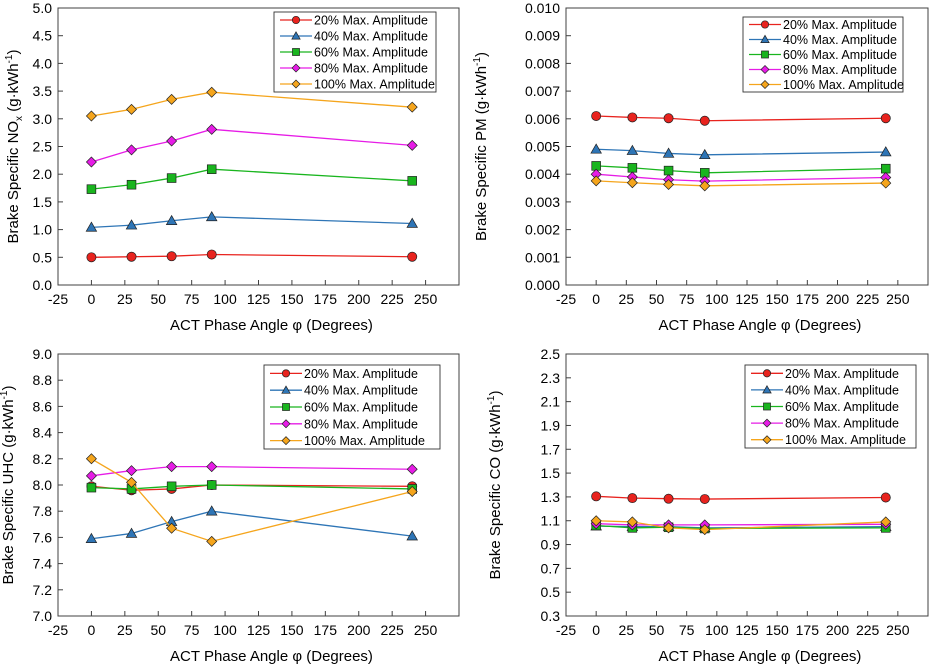 Image resolution: width=941 pixels, height=667 pixels. I want to click on y-tick-label: 0.002, so click(542, 230).